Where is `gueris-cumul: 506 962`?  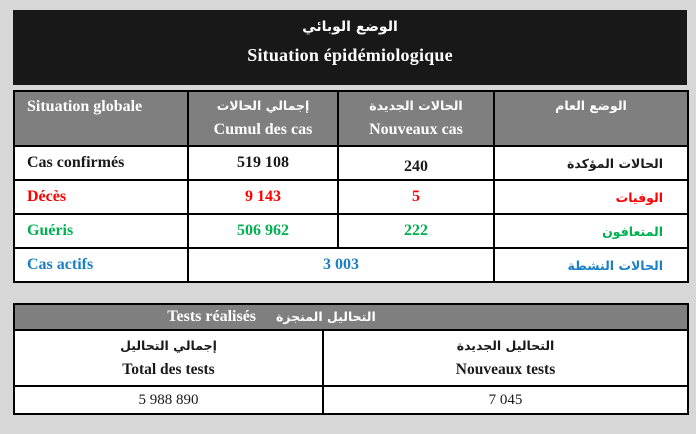
gueris-cumul: 506 962 is located at coordinates (263, 231).